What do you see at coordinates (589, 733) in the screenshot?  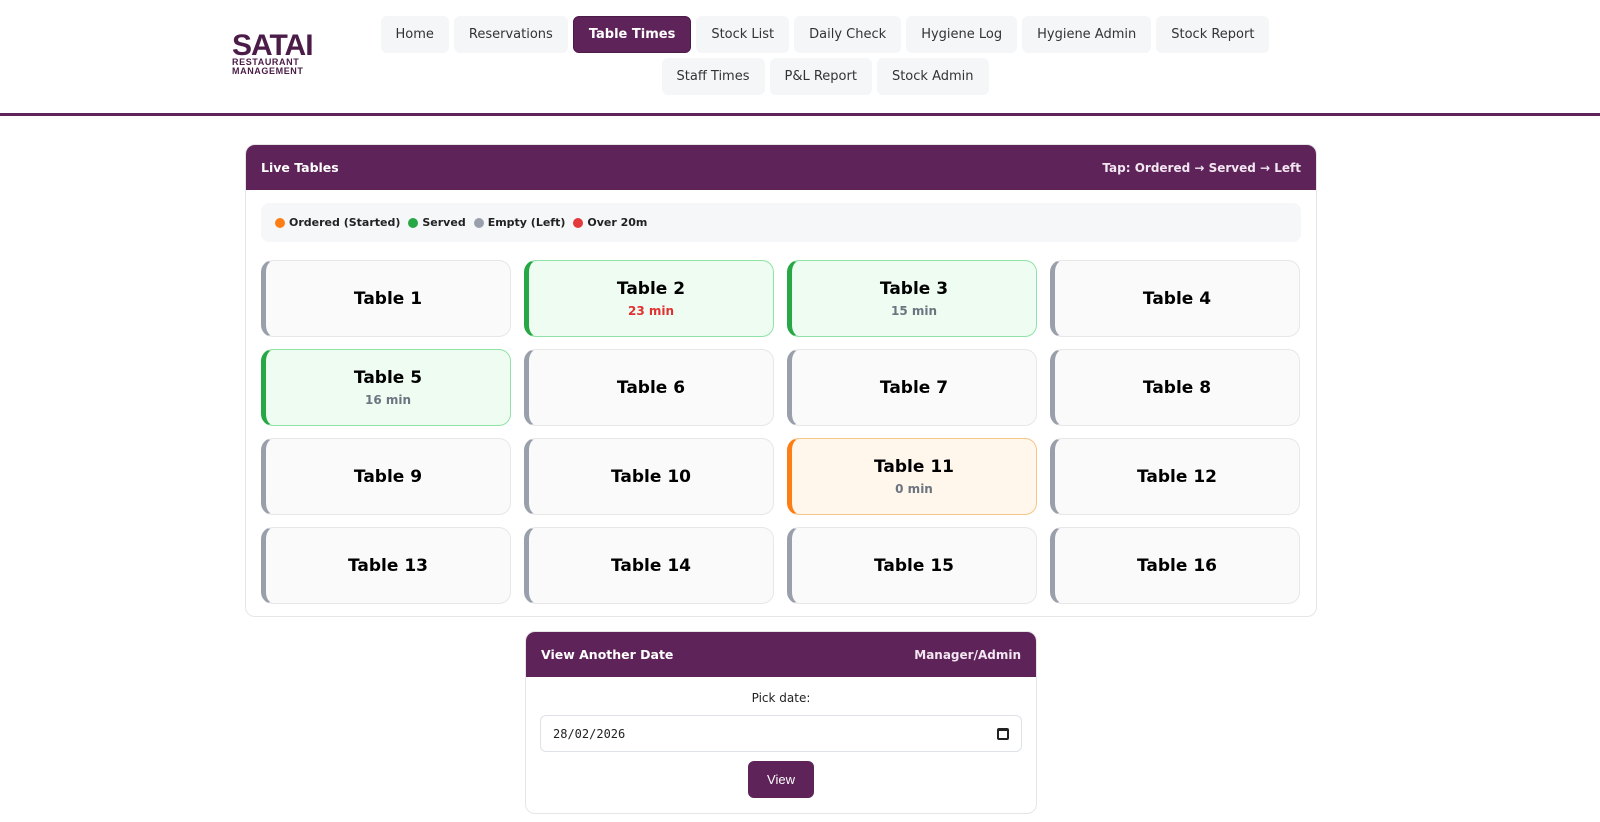 I see `date-value: 28/02/2026` at bounding box center [589, 733].